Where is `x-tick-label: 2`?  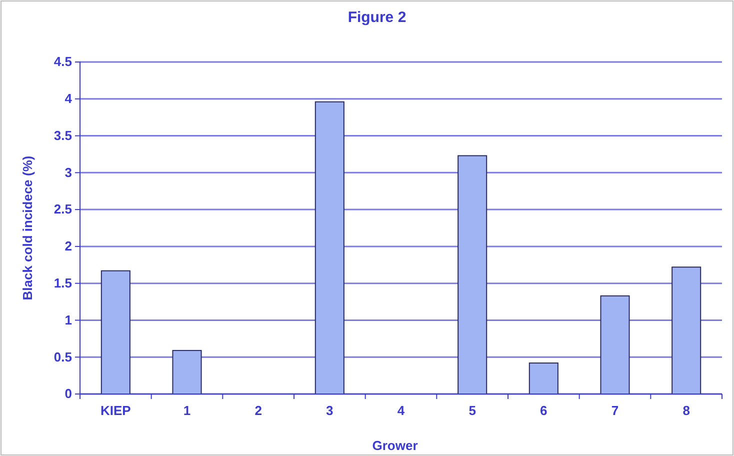
x-tick-label: 2 is located at coordinates (258, 410).